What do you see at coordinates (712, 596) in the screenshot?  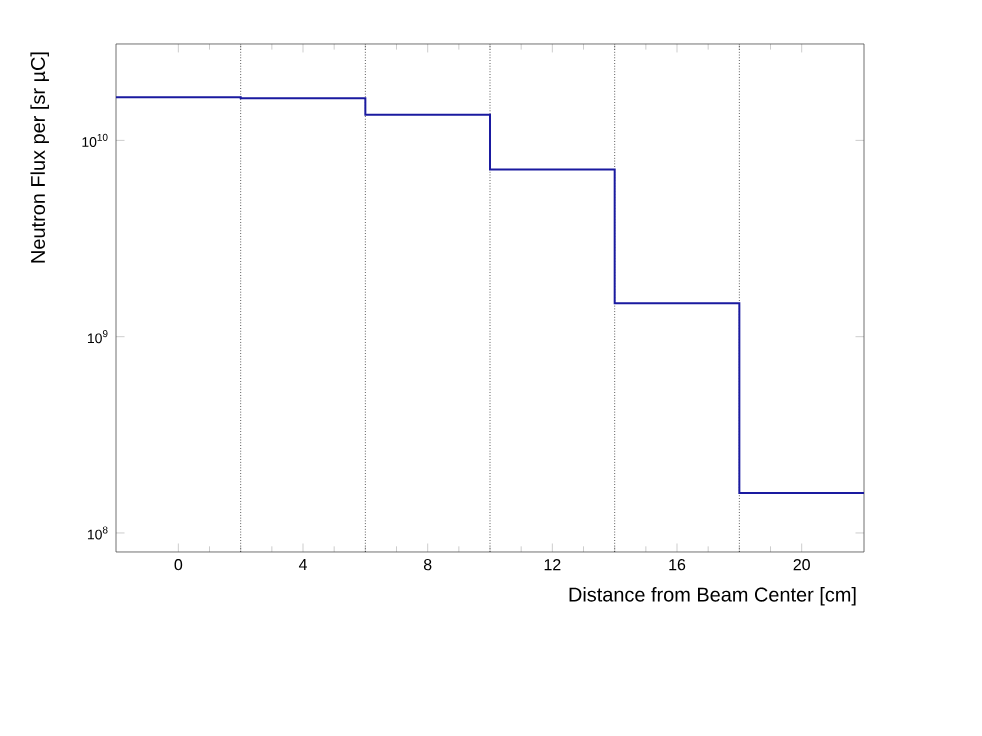 I see `x-axis-title: Distance from Beam Center [cm]` at bounding box center [712, 596].